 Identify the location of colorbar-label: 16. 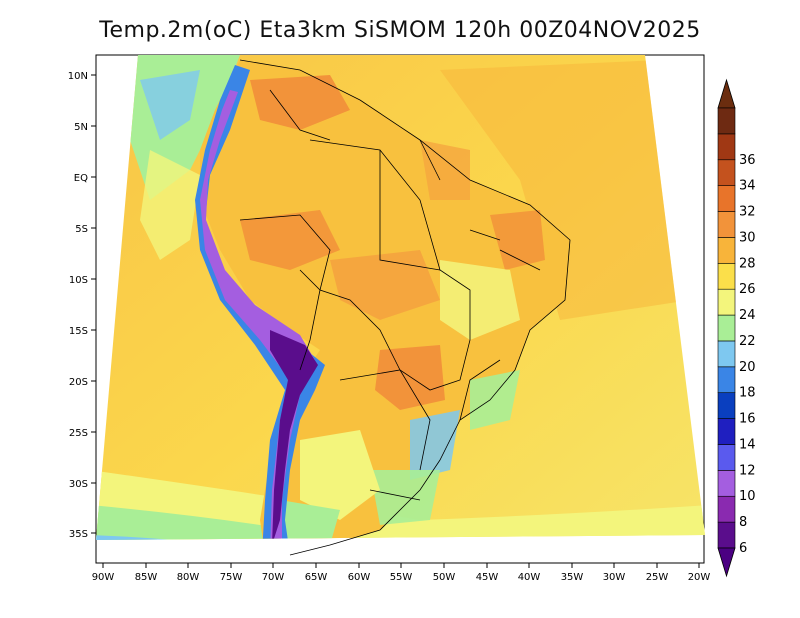
(747, 419).